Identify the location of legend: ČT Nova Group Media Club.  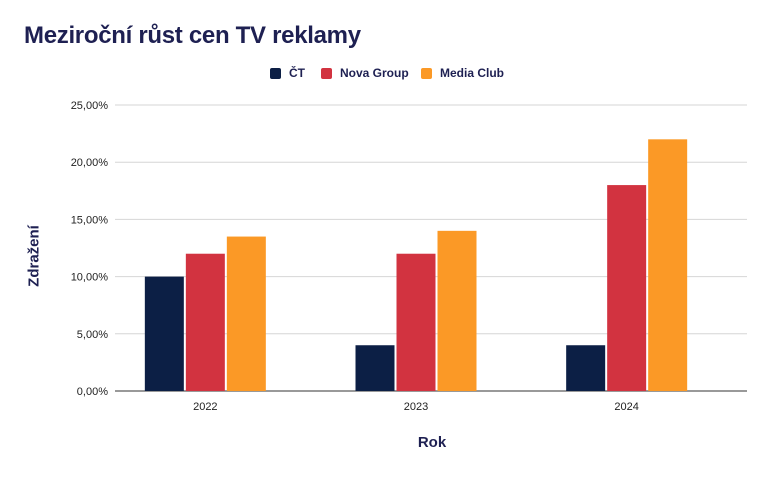
(386, 76).